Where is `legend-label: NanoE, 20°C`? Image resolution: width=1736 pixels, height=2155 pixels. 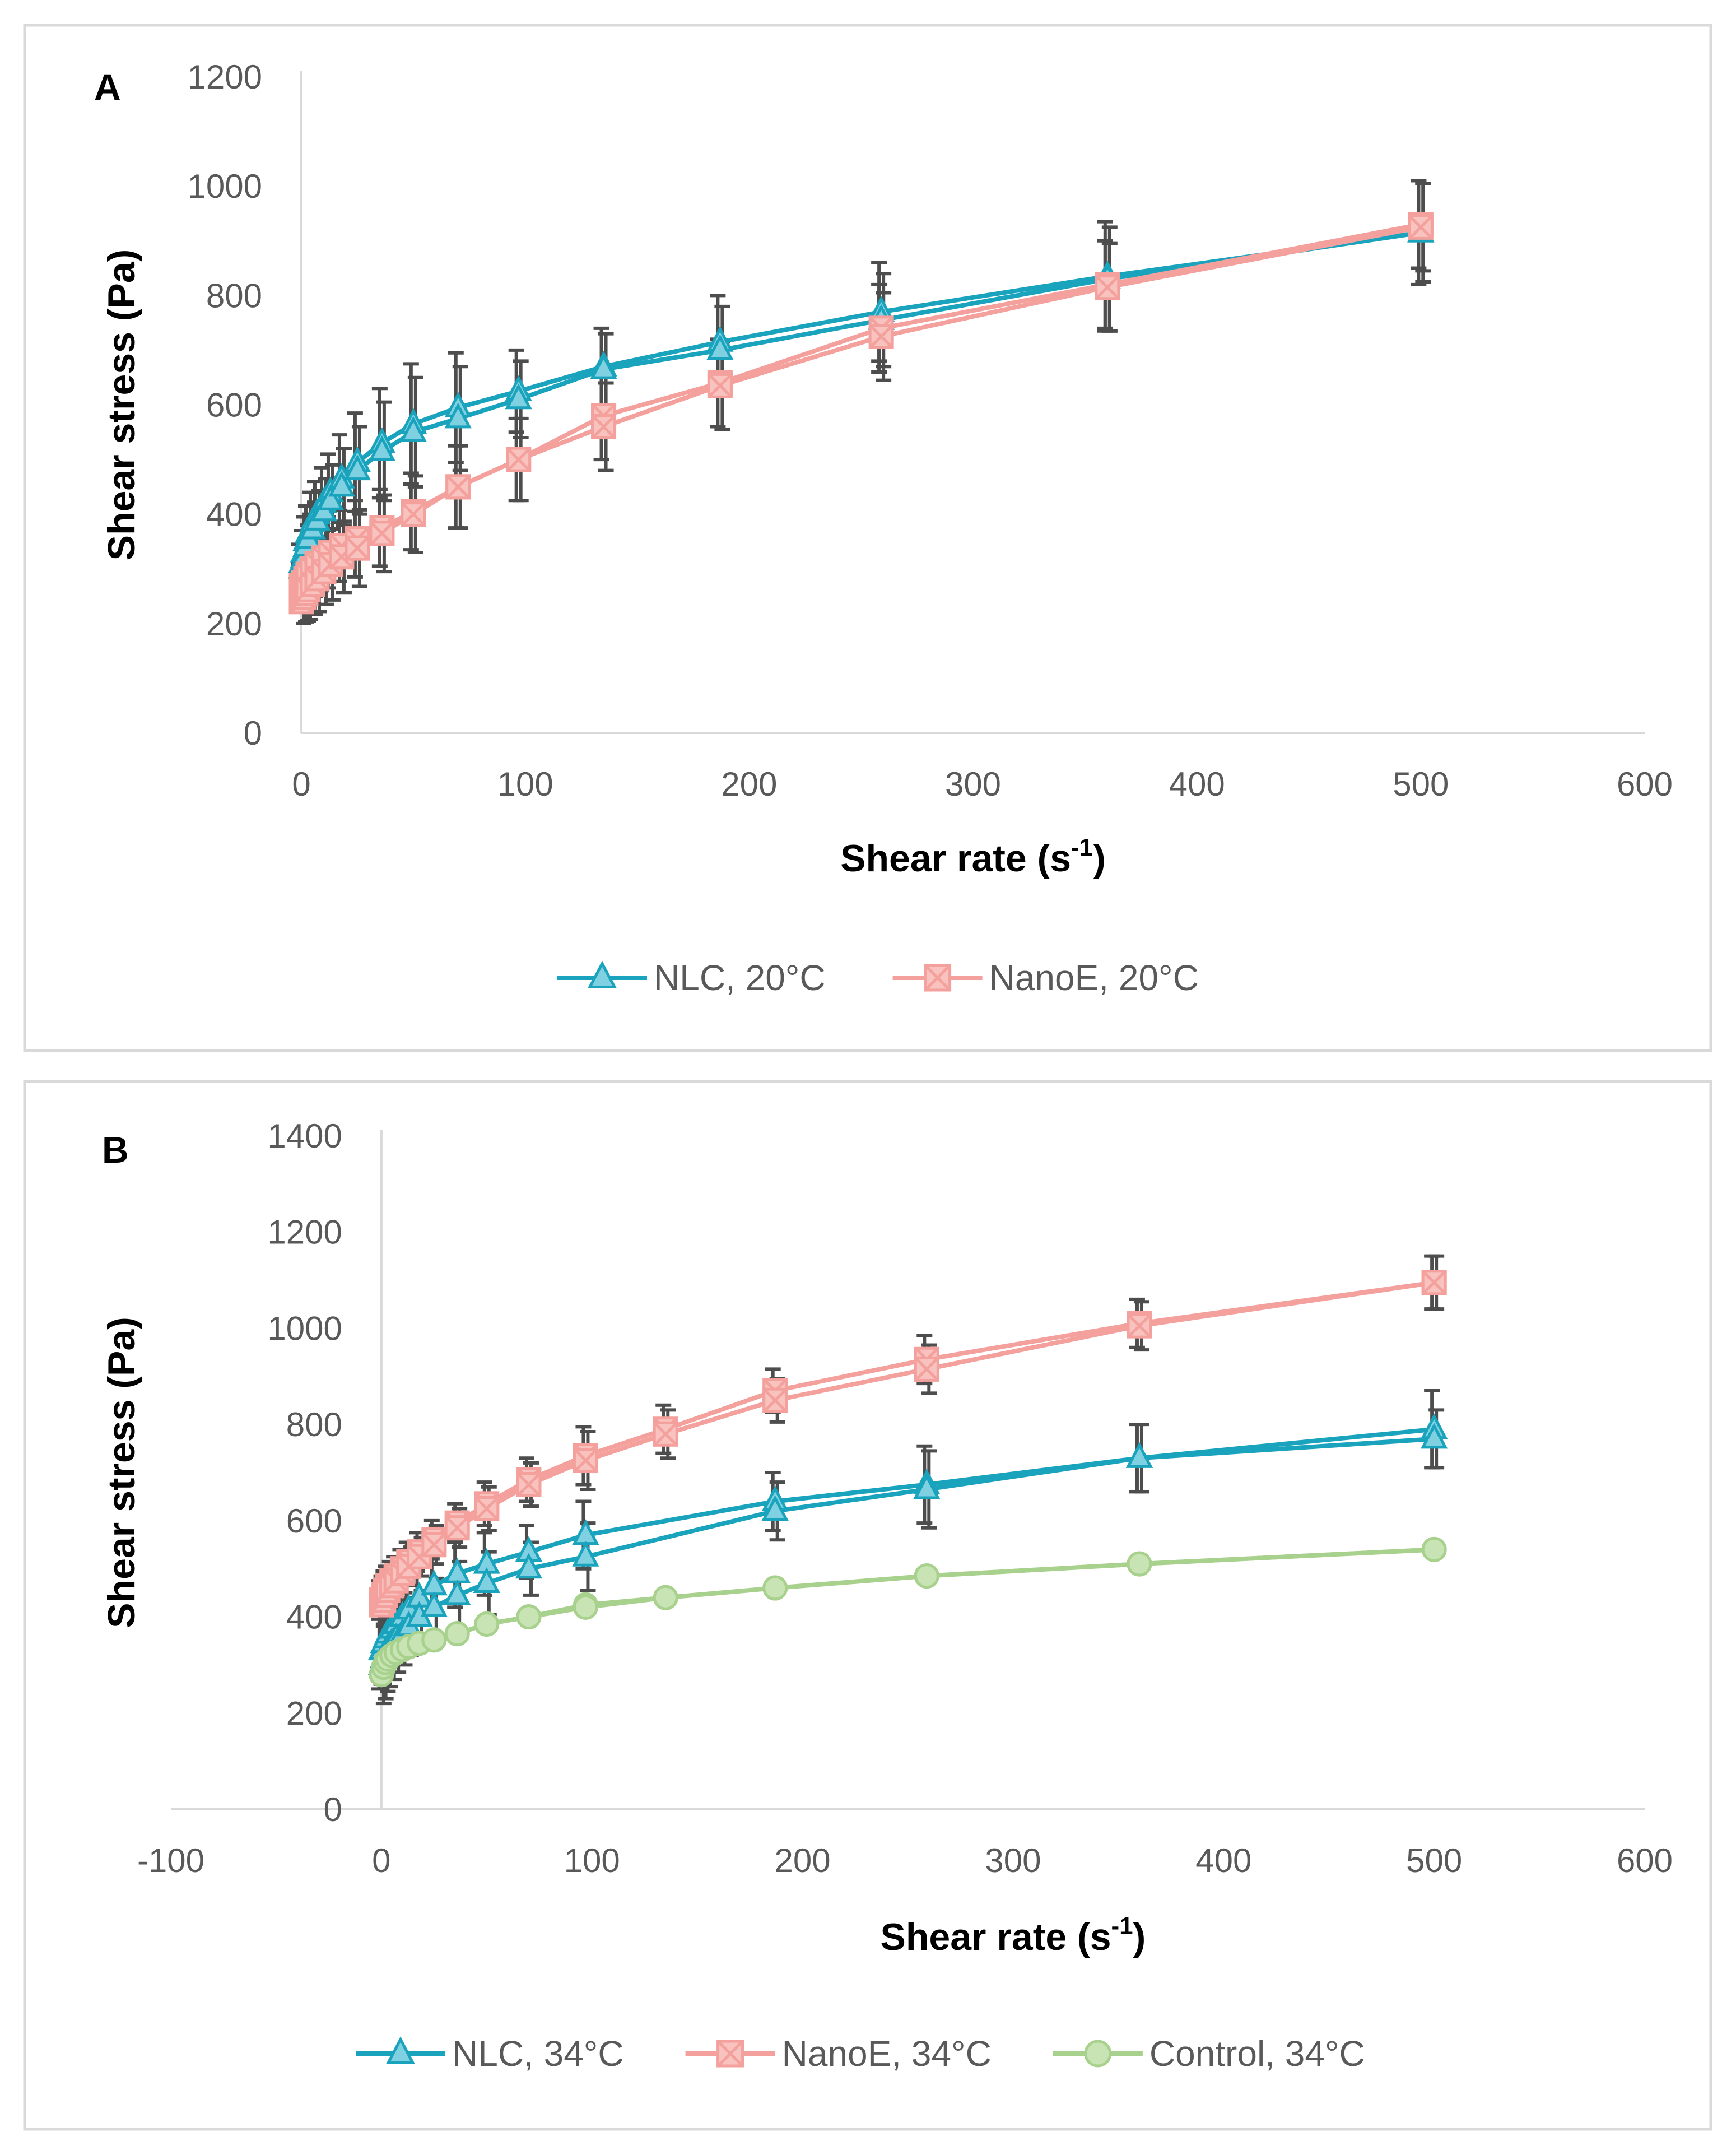 legend-label: NanoE, 20°C is located at coordinates (1094, 978).